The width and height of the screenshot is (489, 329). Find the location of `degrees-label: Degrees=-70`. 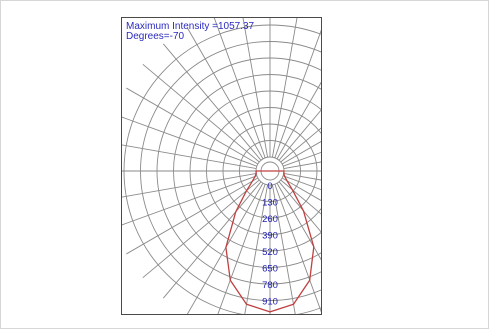

degrees-label: Degrees=-70 is located at coordinates (155, 36).